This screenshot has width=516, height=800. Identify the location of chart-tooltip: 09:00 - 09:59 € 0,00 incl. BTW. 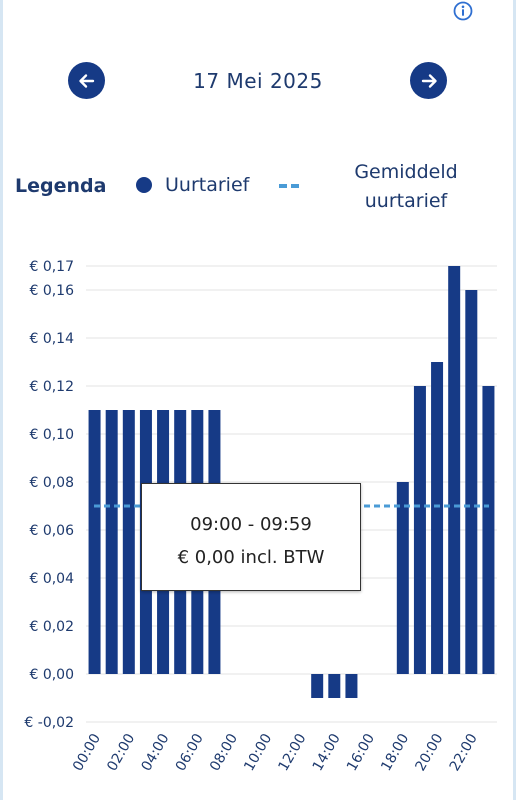
(251, 537).